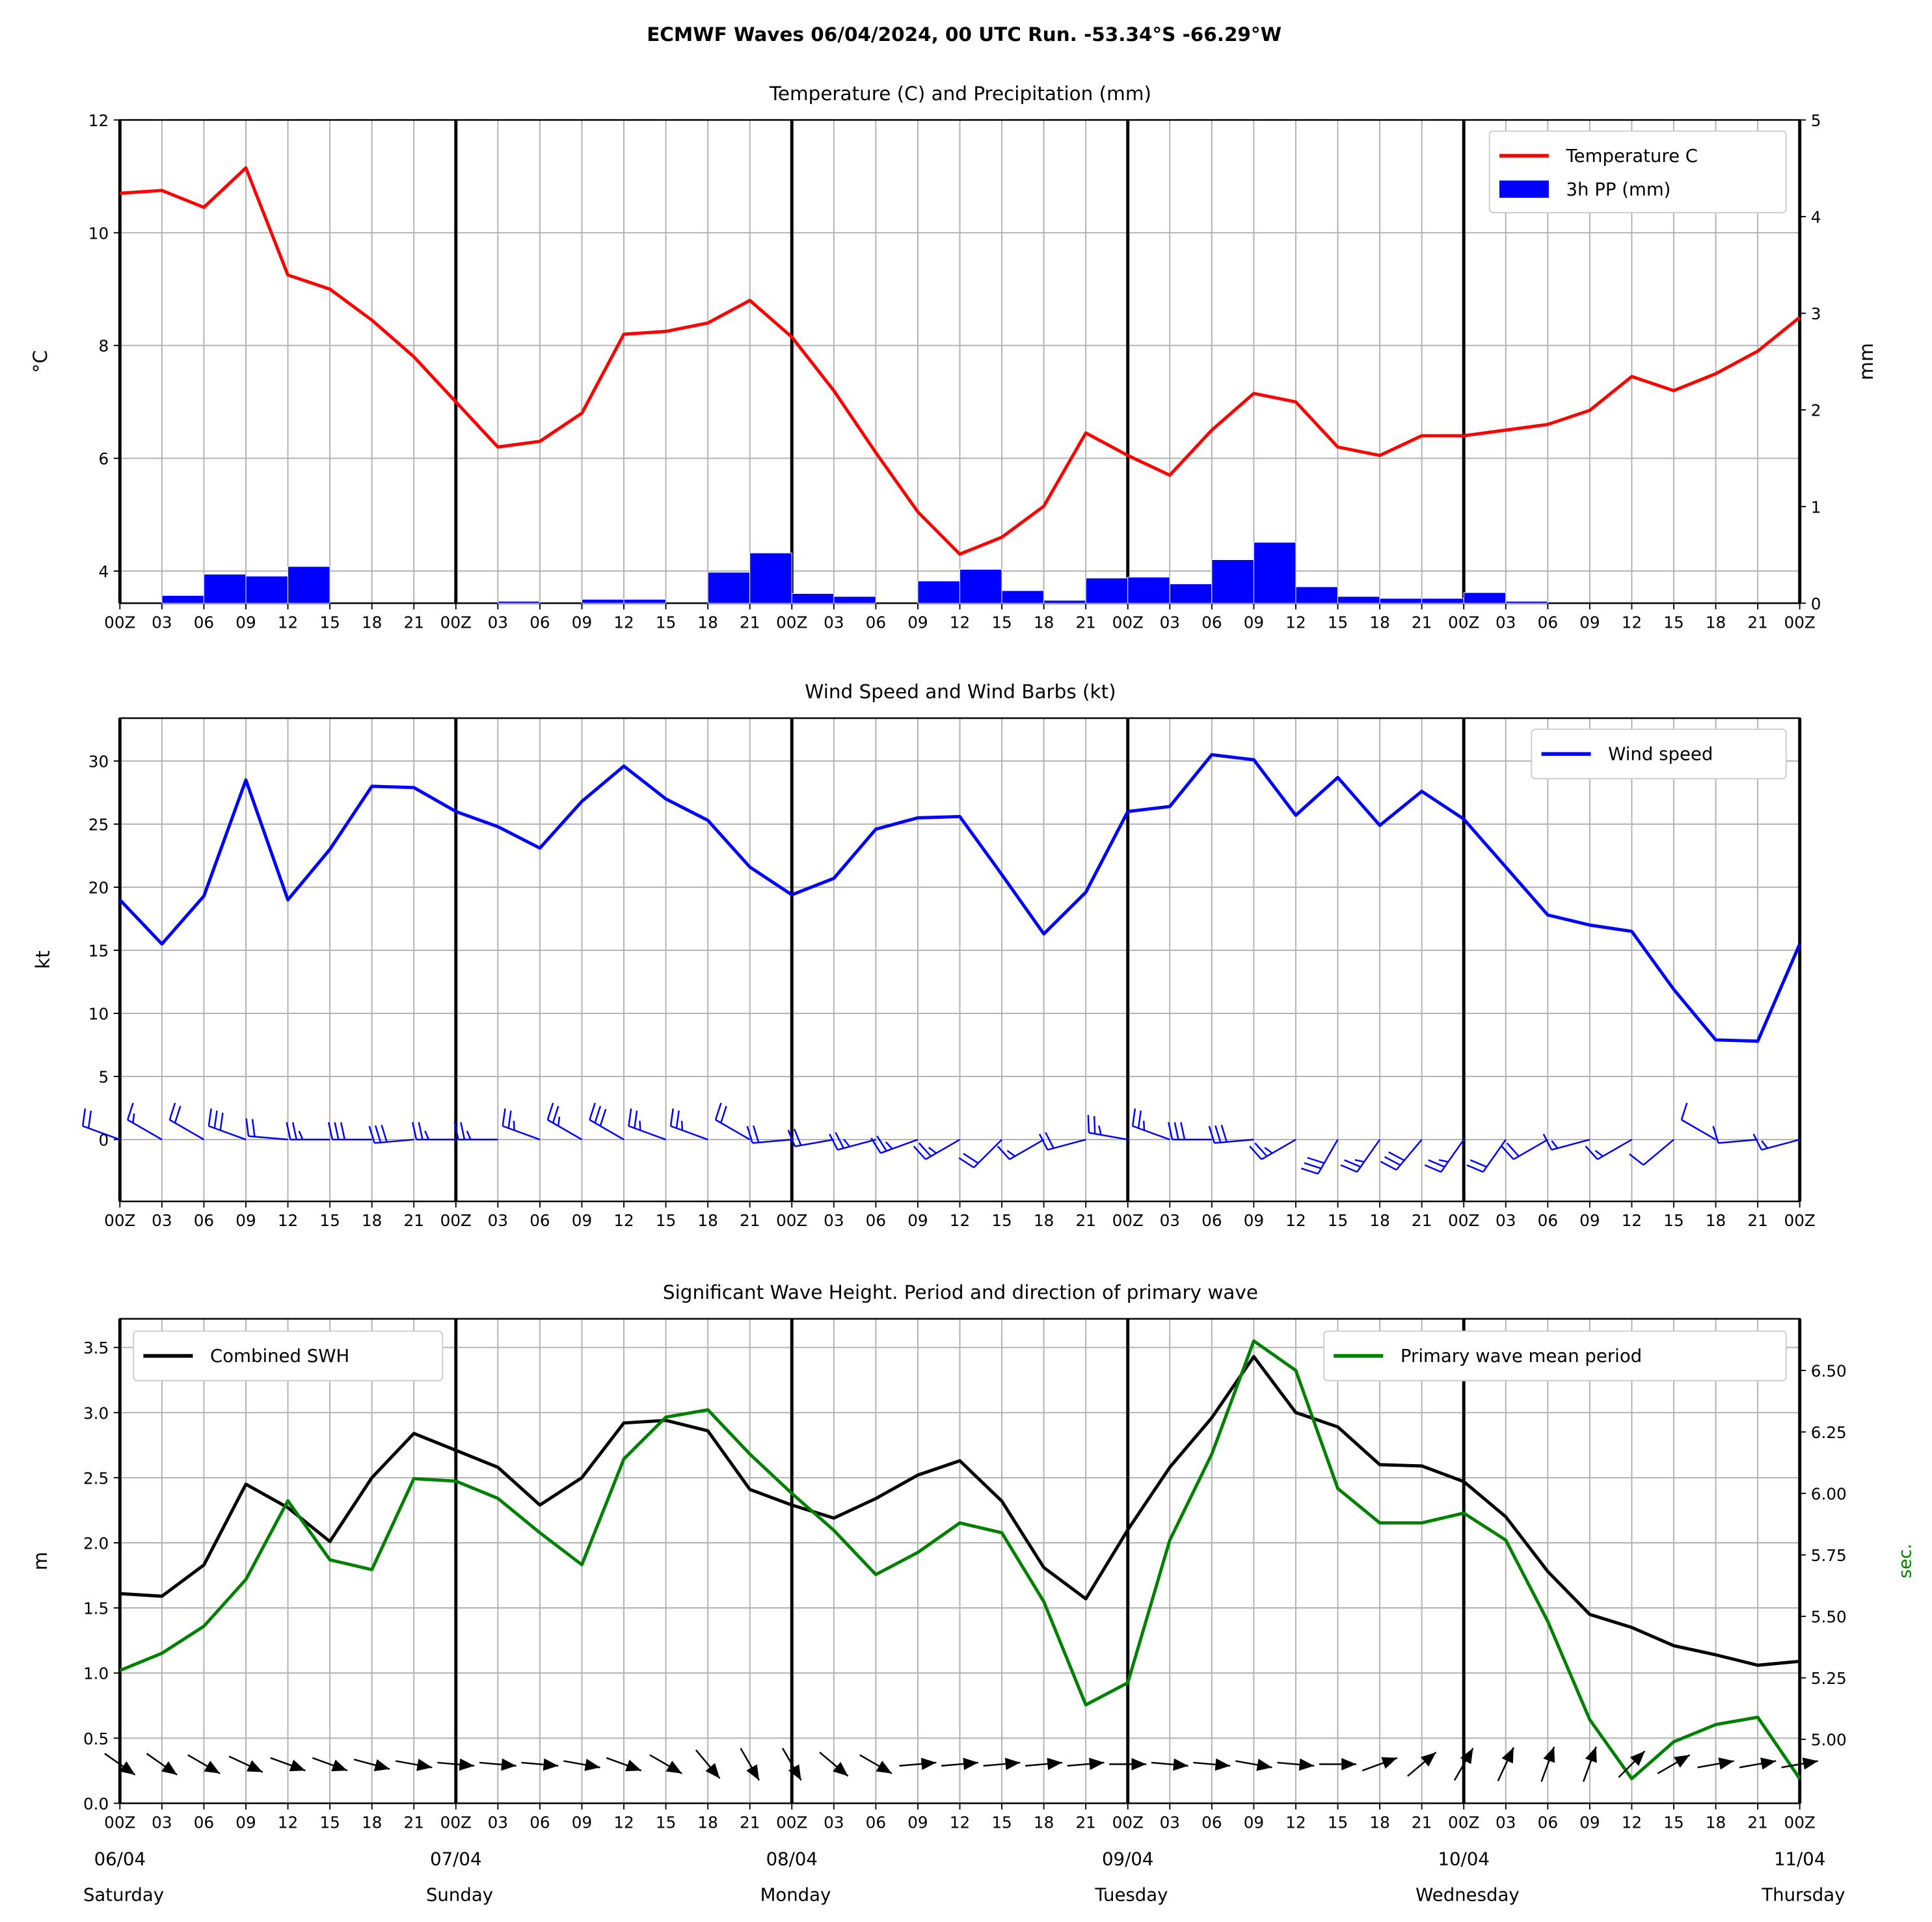 This screenshot has height=1922, width=1932. What do you see at coordinates (1131, 1895) in the screenshot?
I see `weekday-label: Tuesday` at bounding box center [1131, 1895].